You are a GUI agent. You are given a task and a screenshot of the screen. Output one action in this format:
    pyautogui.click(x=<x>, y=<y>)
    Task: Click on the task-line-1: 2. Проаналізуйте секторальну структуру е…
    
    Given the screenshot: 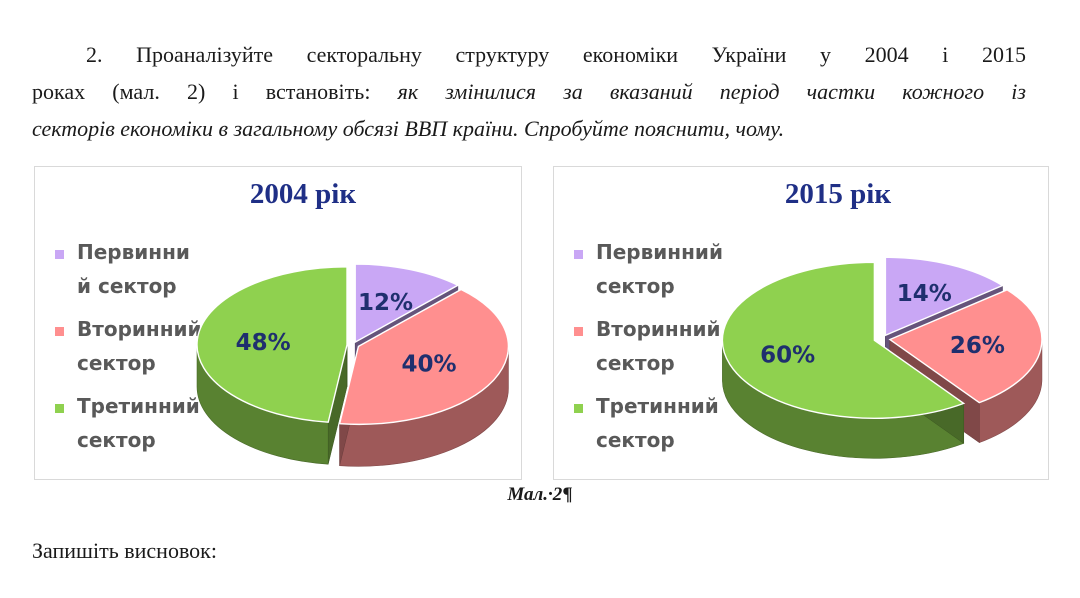 What is the action you would take?
    pyautogui.click(x=556, y=54)
    